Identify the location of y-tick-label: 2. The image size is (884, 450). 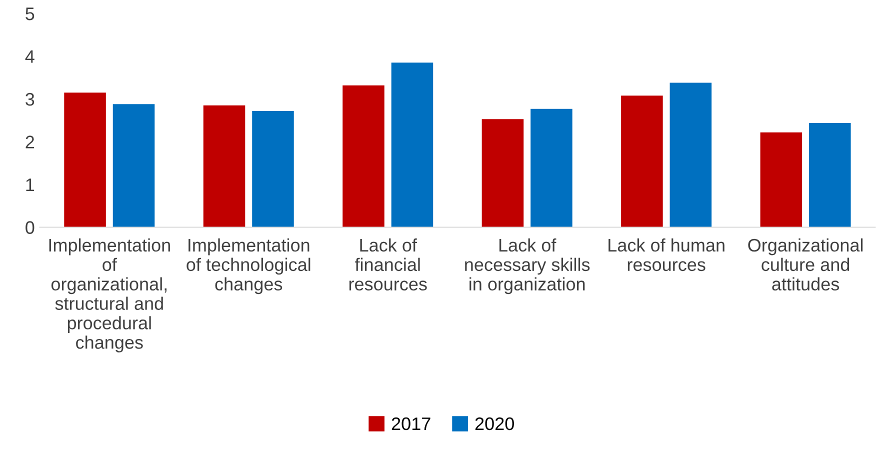
(30, 142).